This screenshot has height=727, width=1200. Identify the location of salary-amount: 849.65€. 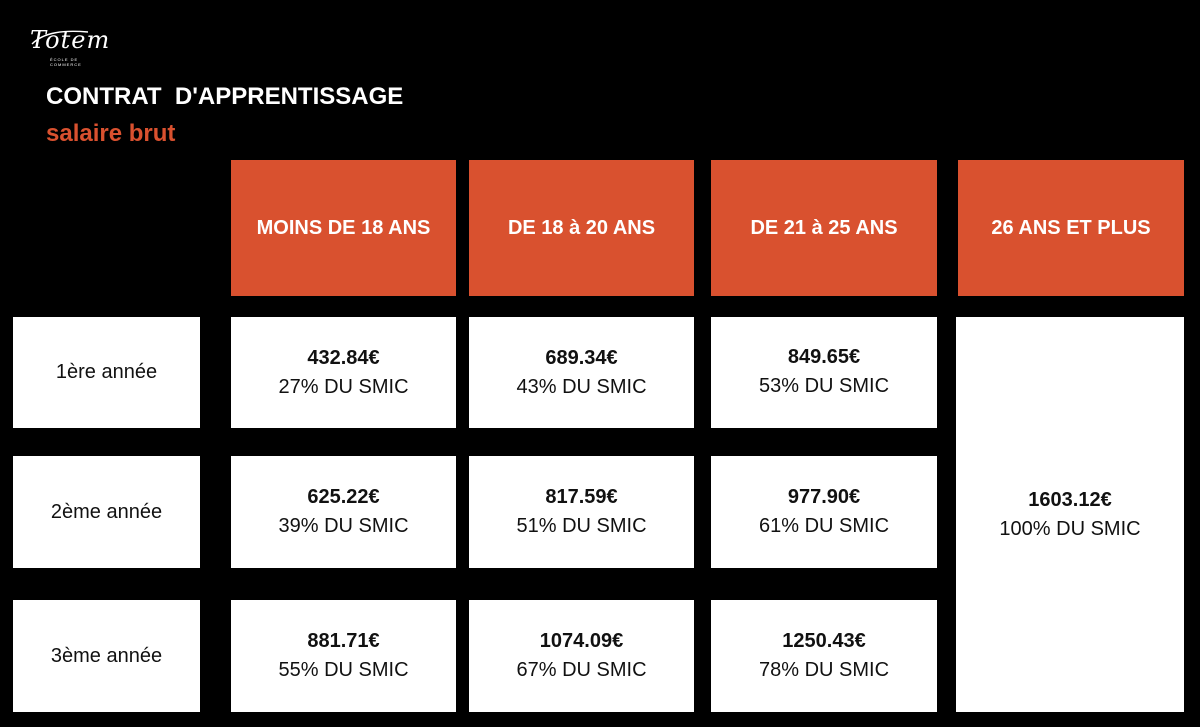
(824, 357).